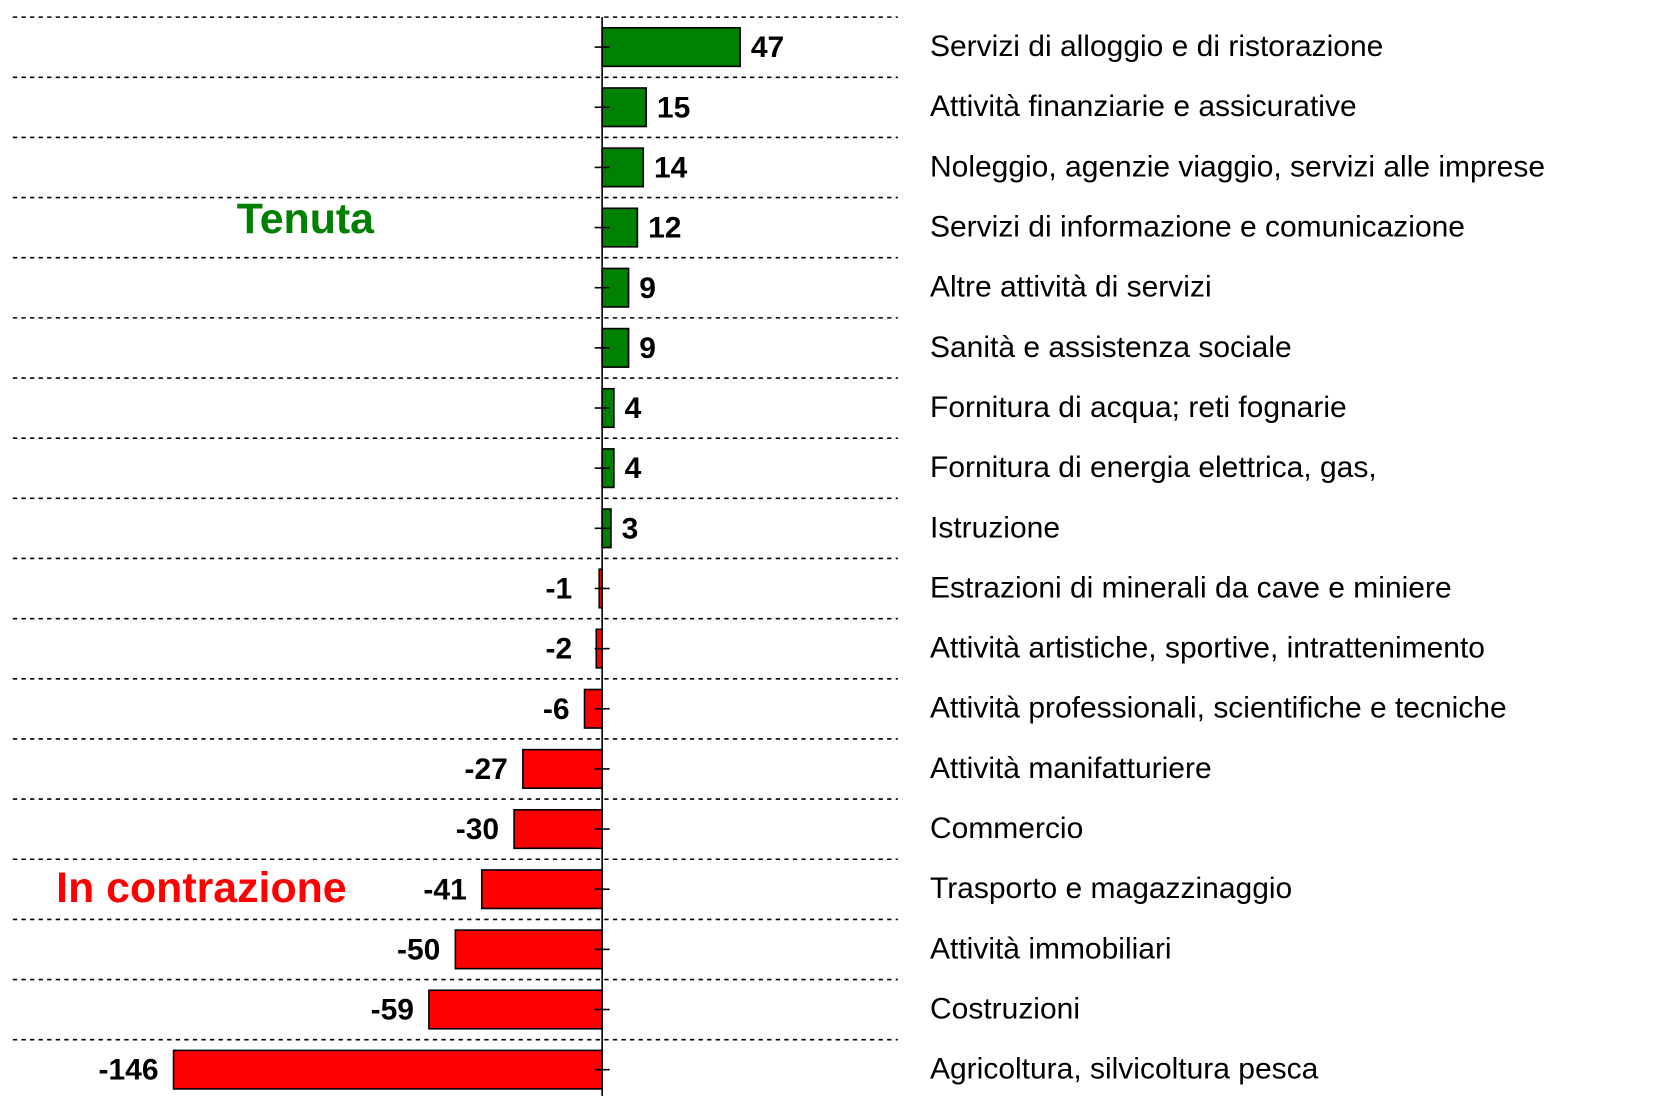 This screenshot has height=1096, width=1680. Describe the element at coordinates (995, 527) in the screenshot. I see `category-label: Istruzione` at that location.